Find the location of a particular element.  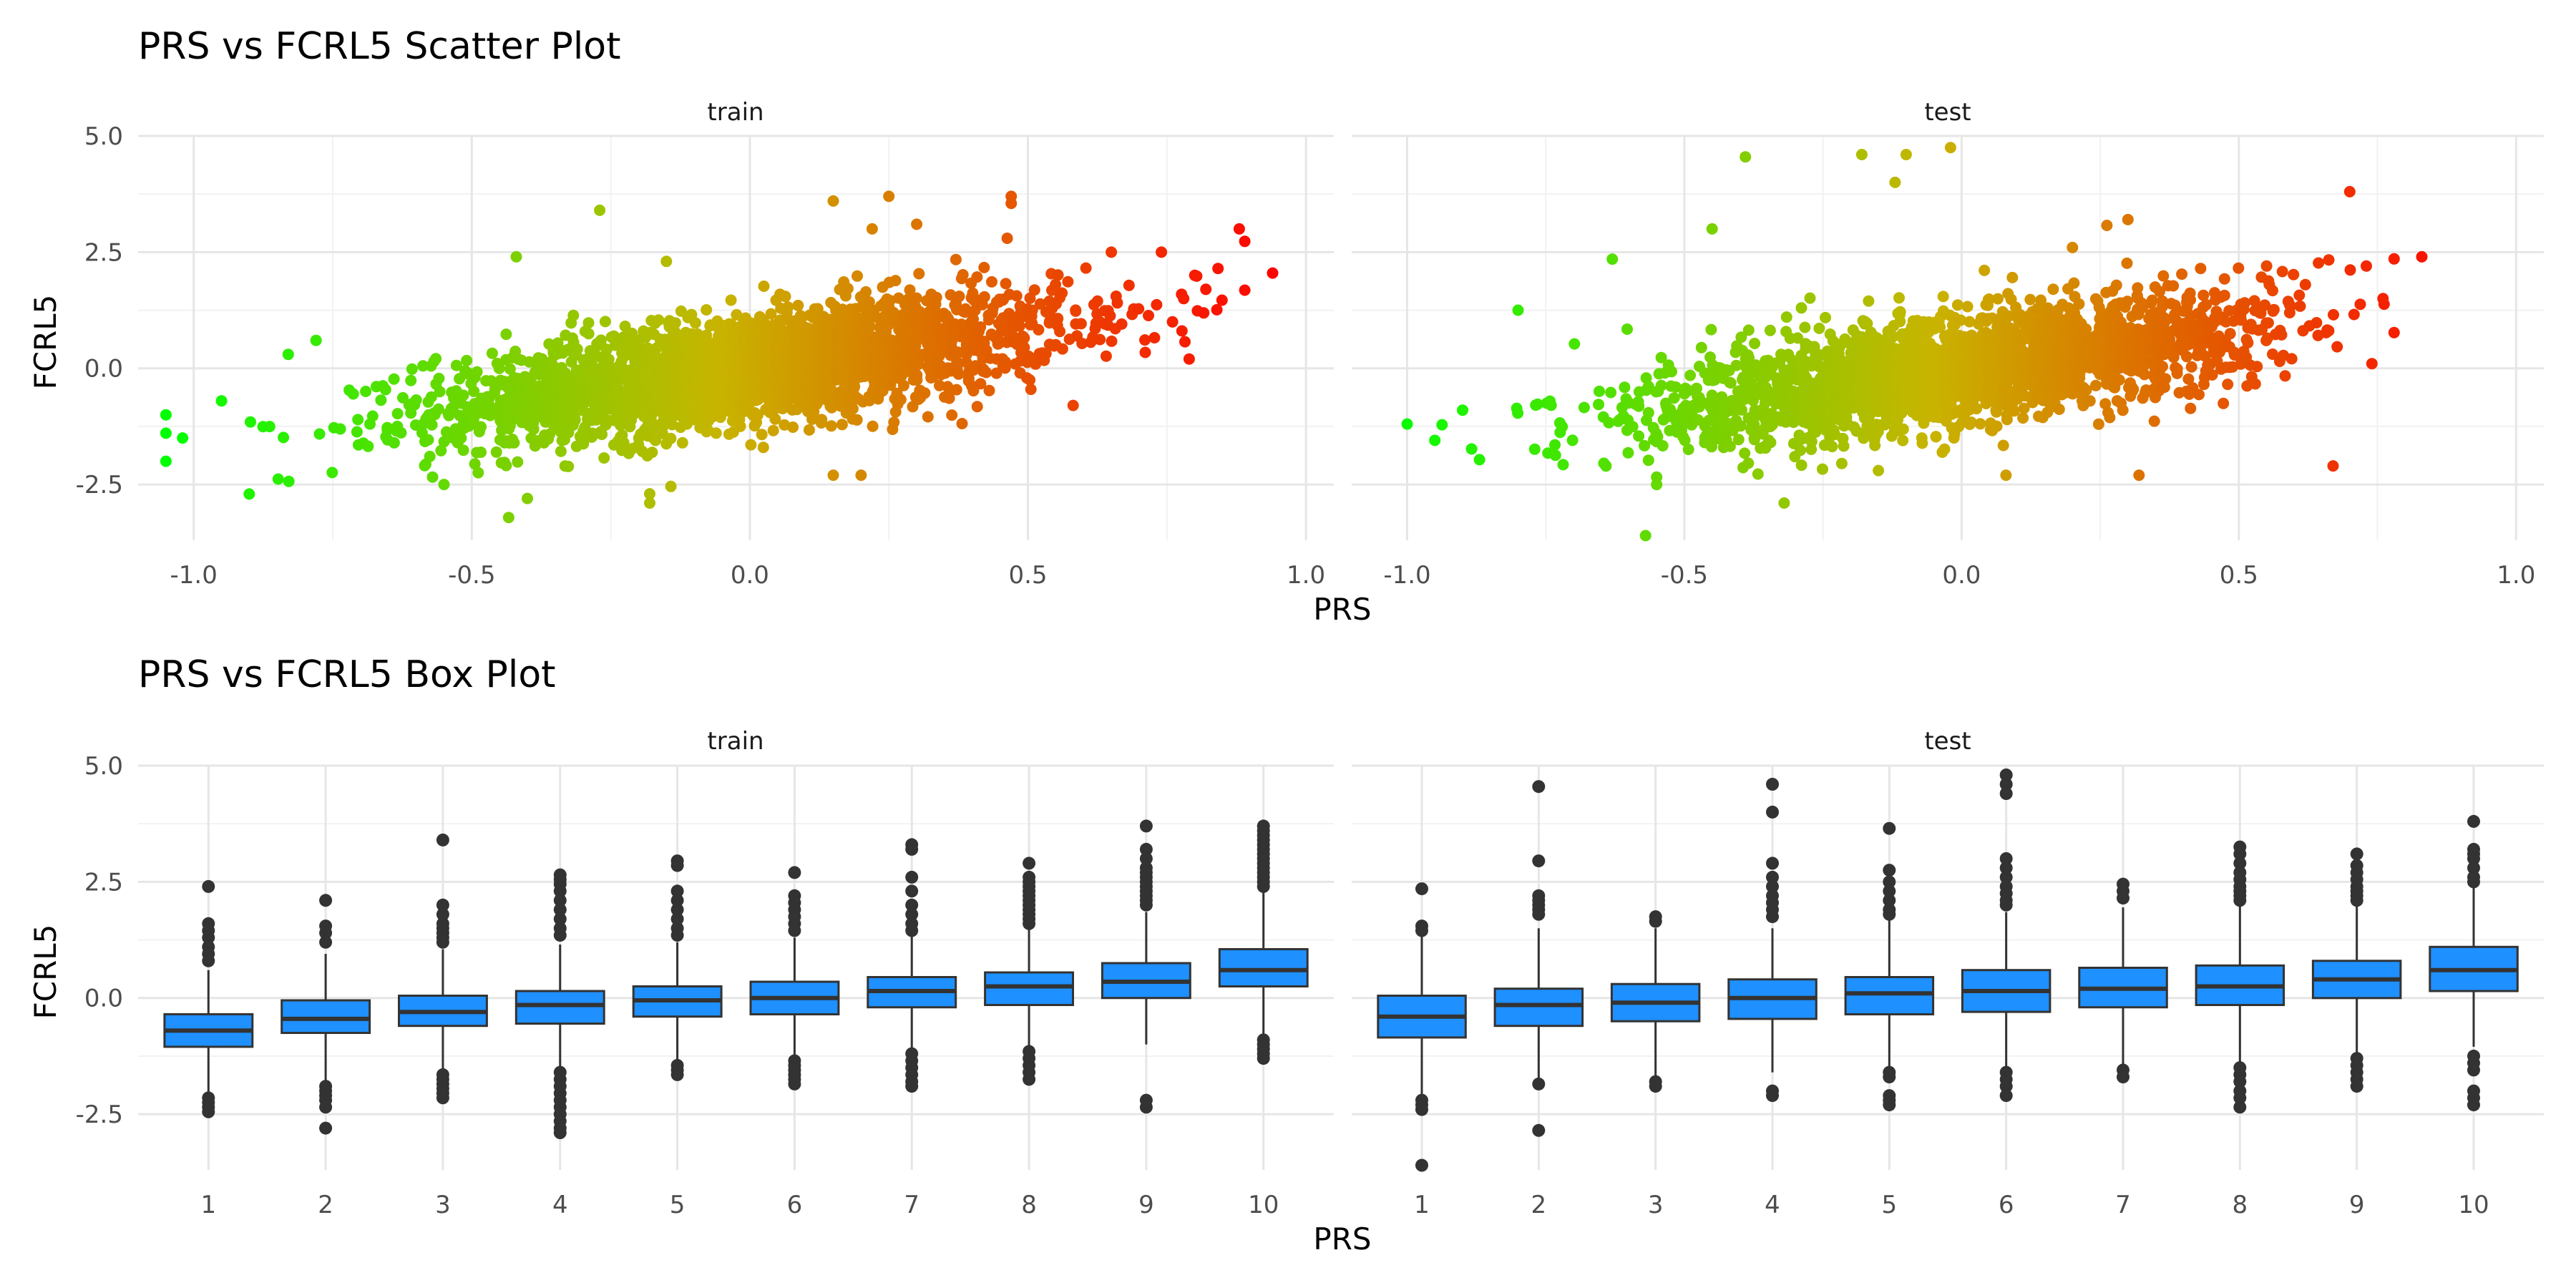

scatter-title: PRS vs FCRL5 Scatter Plot is located at coordinates (379, 46).